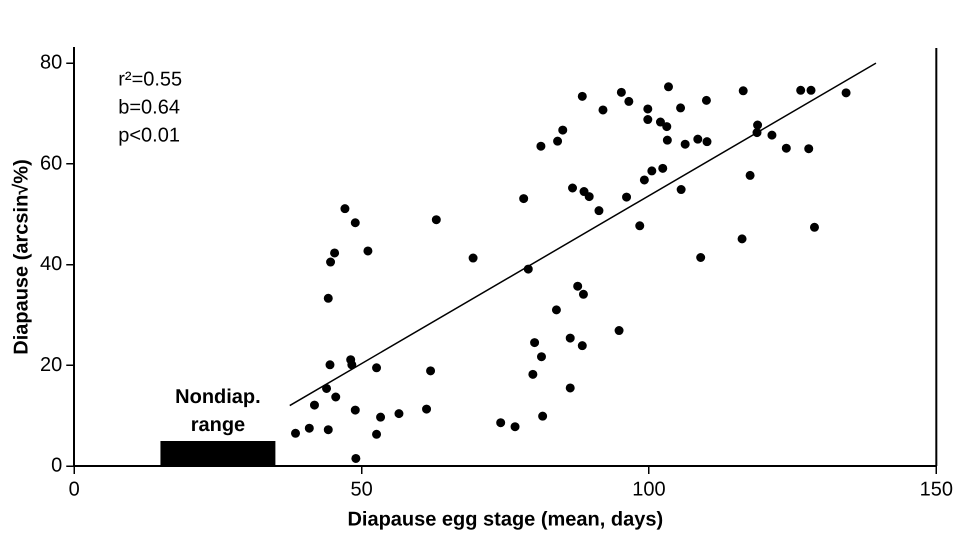  What do you see at coordinates (649, 489) in the screenshot?
I see `x-tick-label: 100` at bounding box center [649, 489].